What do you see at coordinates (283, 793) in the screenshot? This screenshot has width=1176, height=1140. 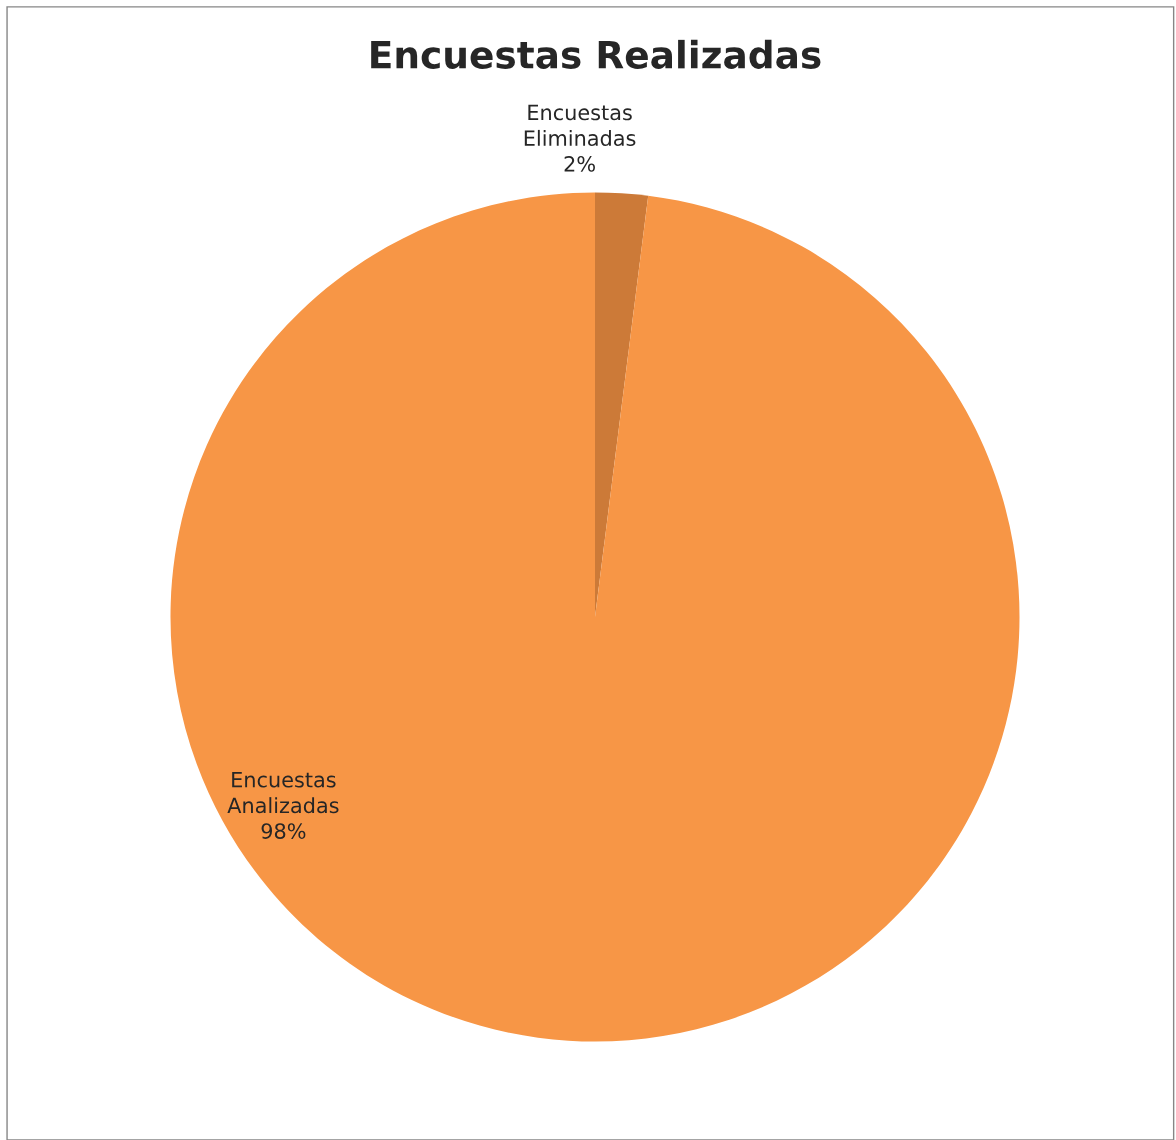 I see `slice-label: Encuestas Analizadas` at bounding box center [283, 793].